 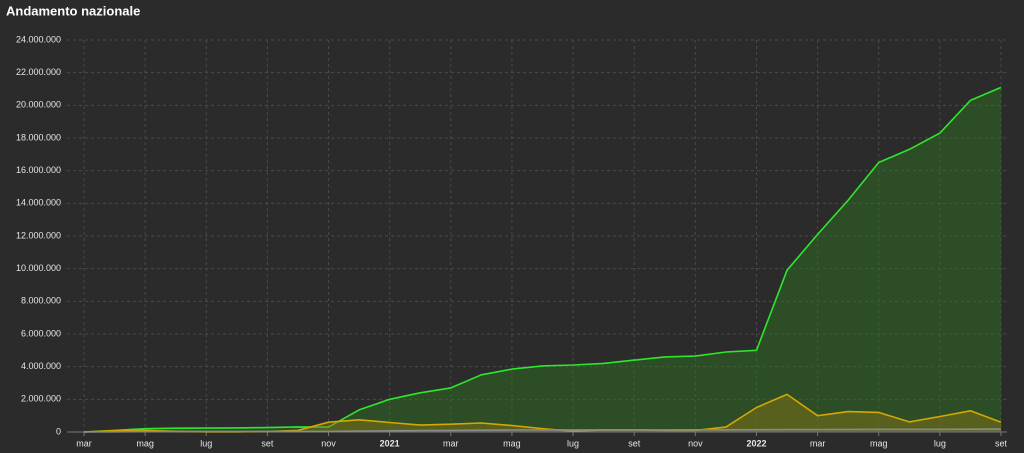 What do you see at coordinates (542, 413) in the screenshot?
I see `area` at bounding box center [542, 413].